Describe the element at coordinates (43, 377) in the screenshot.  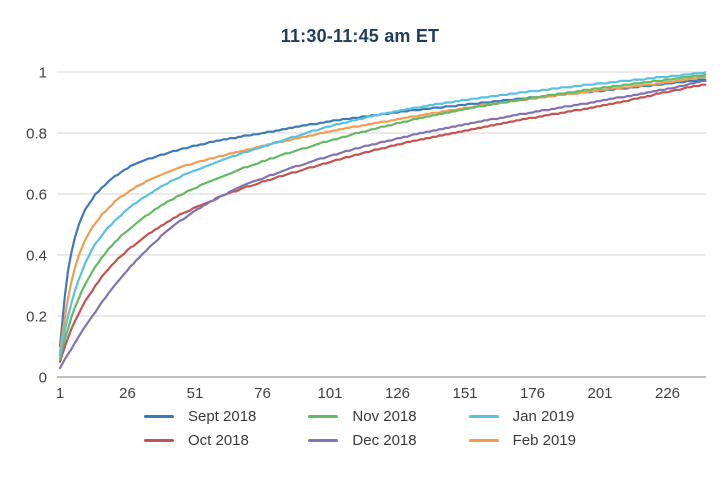
I see `y-tick-label: 0` at that location.